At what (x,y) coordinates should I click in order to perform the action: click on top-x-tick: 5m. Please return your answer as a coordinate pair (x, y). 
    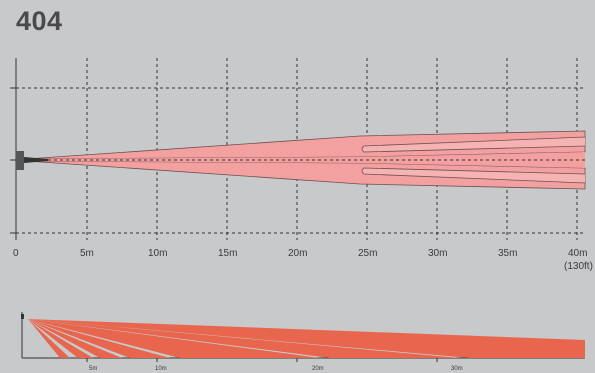
    Looking at the image, I should click on (87, 253).